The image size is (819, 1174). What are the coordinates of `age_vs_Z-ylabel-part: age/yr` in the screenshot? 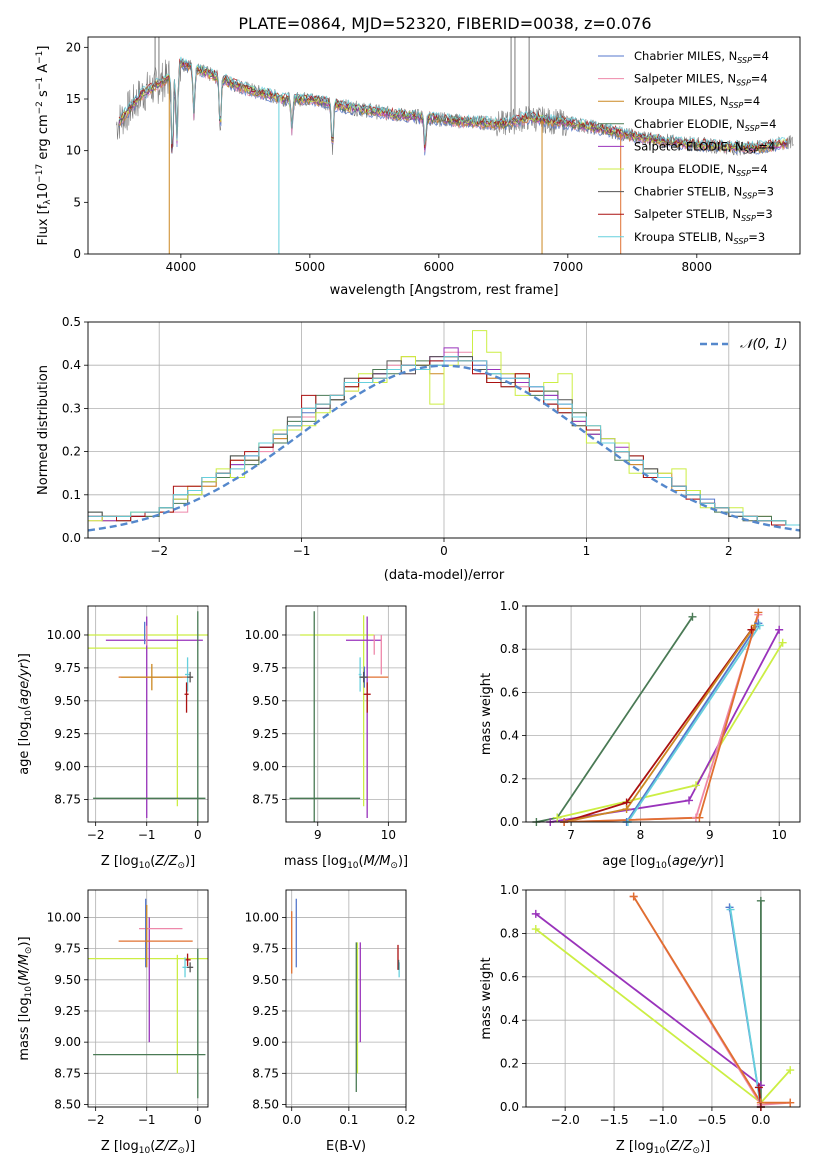 It's located at (24, 683).